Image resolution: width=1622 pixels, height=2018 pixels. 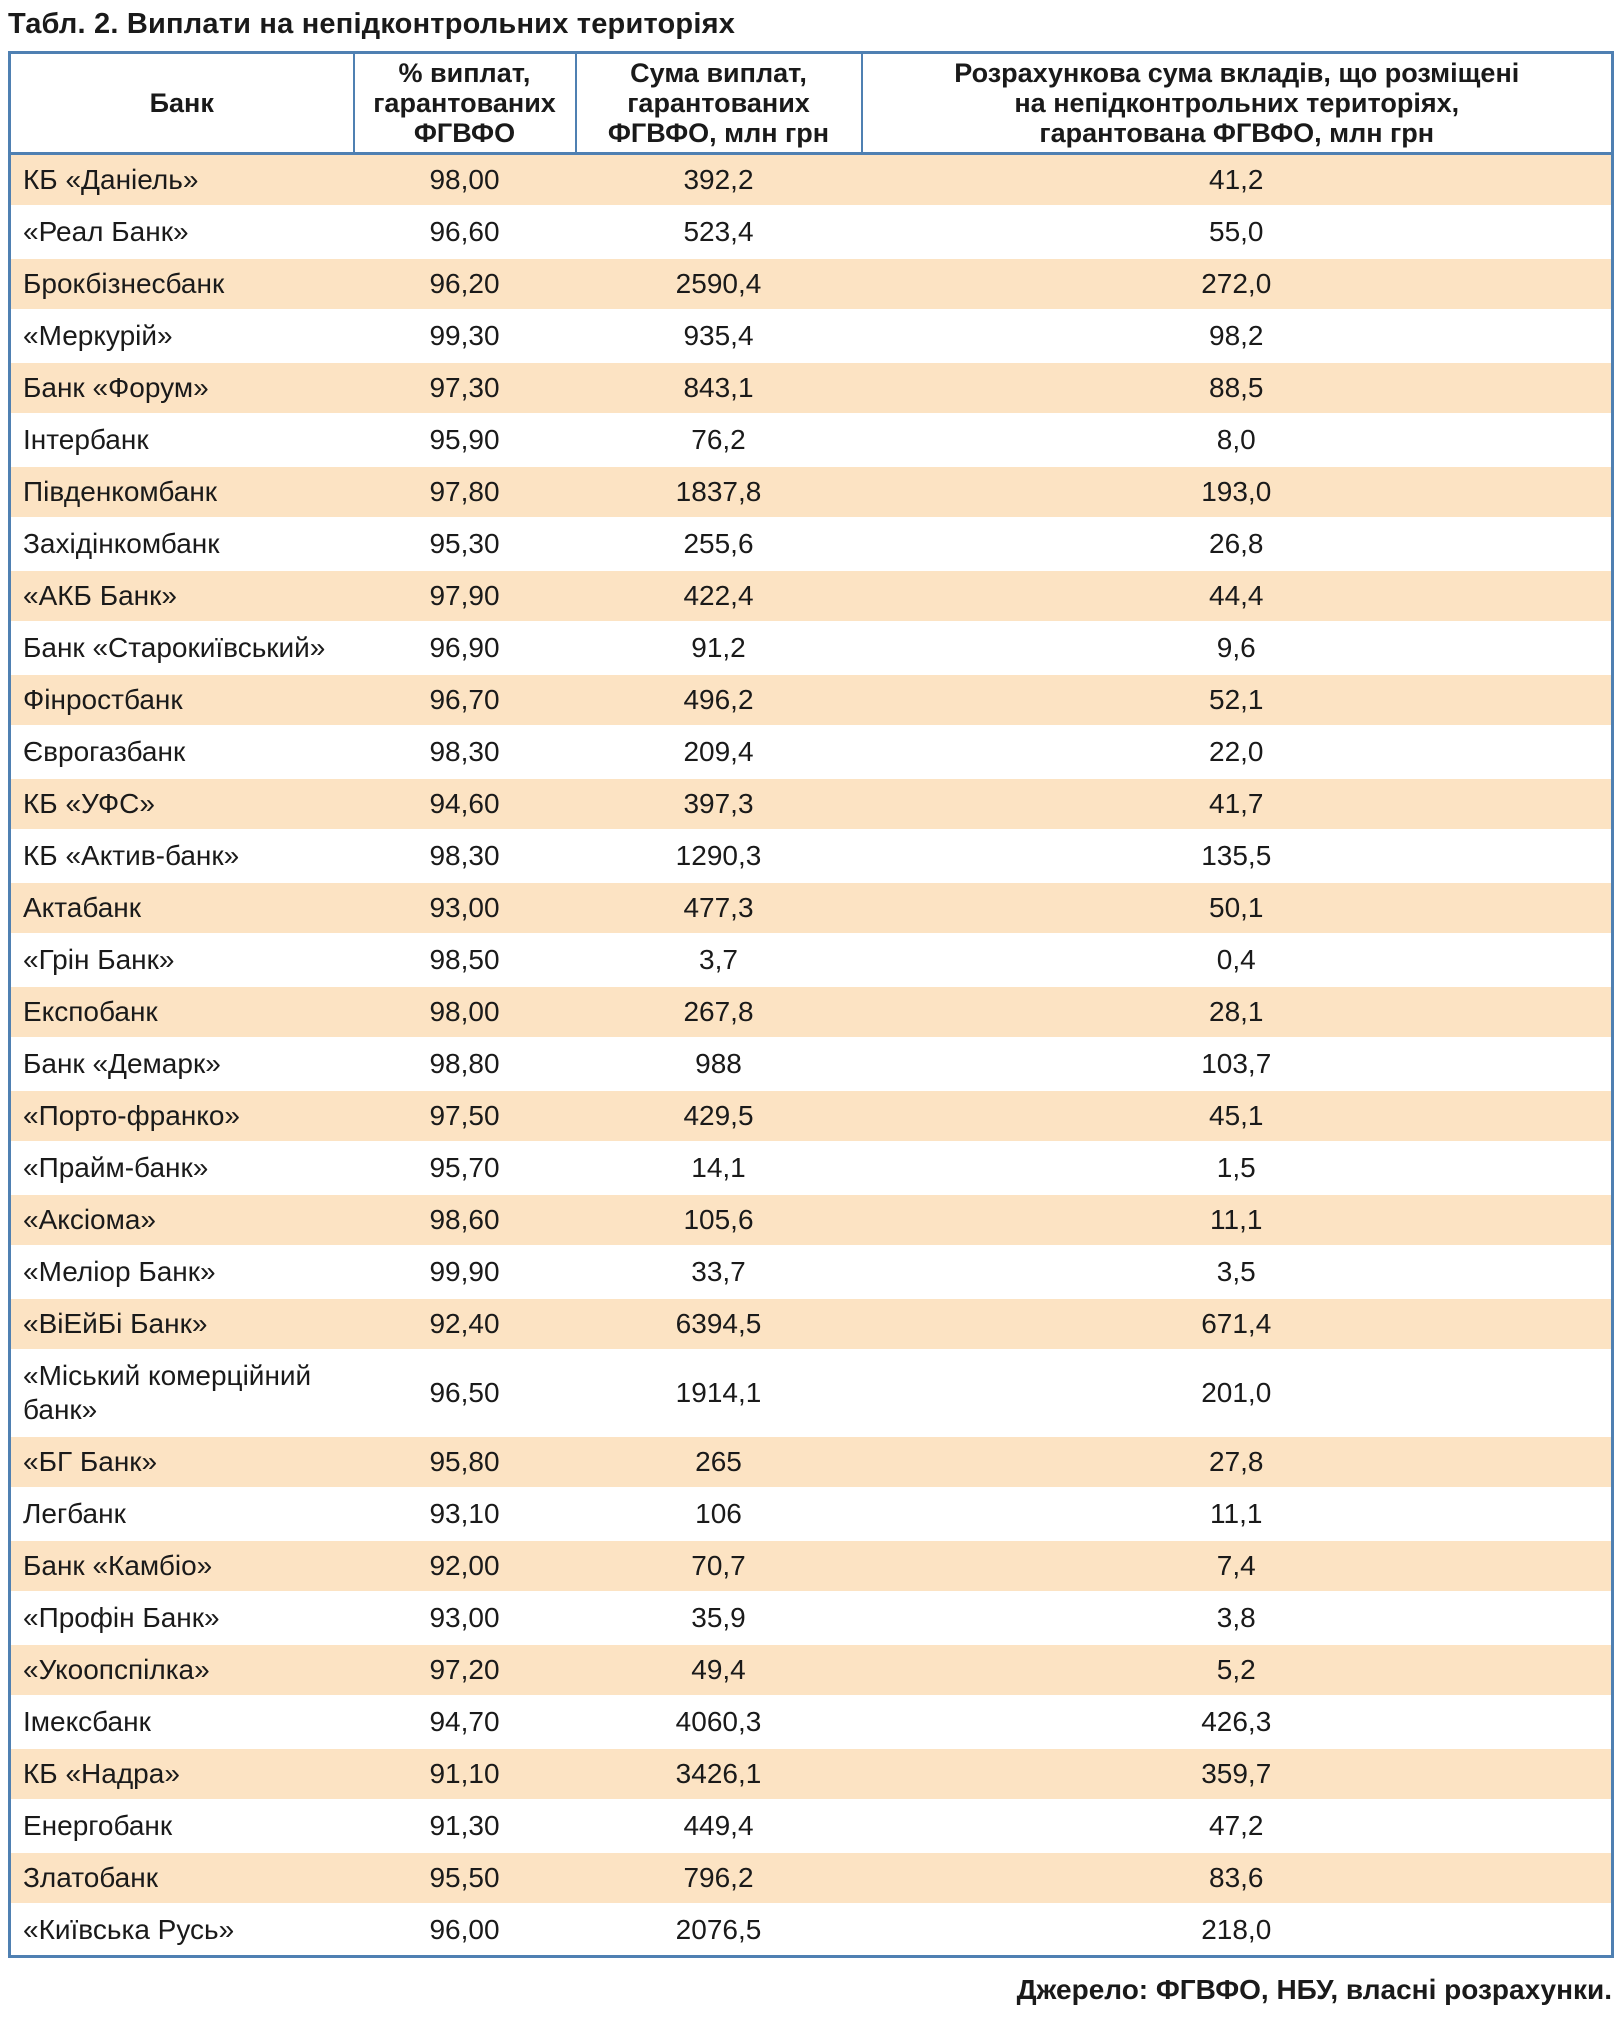 I want to click on value-cell: 50,1, so click(x=1237, y=908).